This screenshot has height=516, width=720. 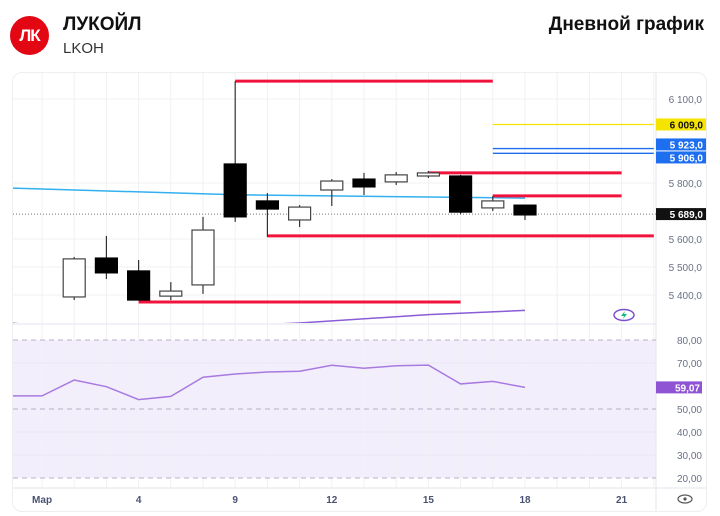 What do you see at coordinates (687, 388) in the screenshot?
I see `rsi-value-label: 59,07` at bounding box center [687, 388].